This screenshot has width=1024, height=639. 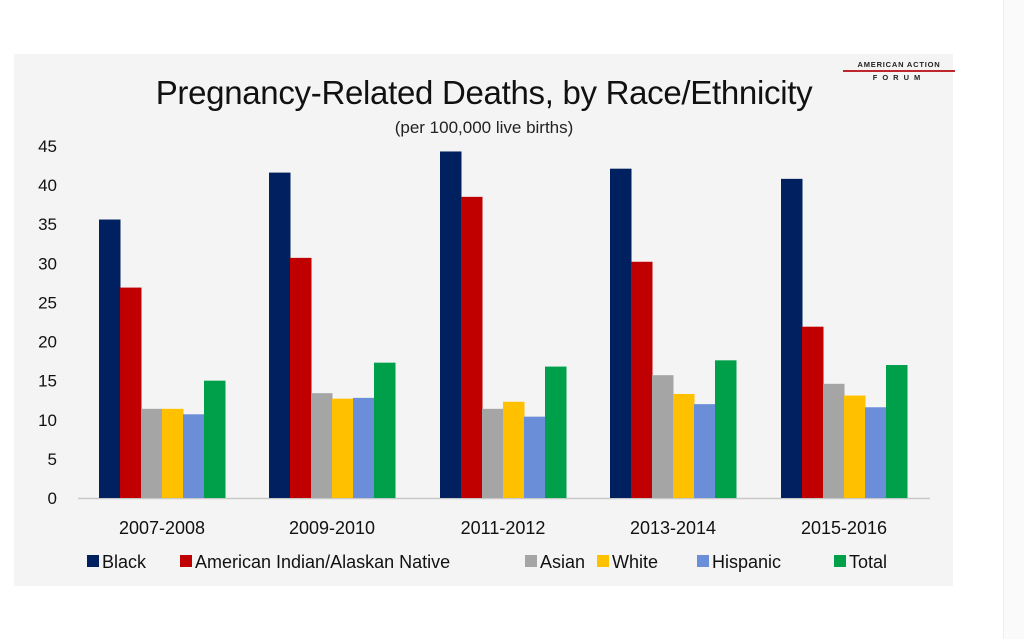 I want to click on y-axis: 0 5 10 15 20 25 30 35 40 45, so click(x=47, y=322).